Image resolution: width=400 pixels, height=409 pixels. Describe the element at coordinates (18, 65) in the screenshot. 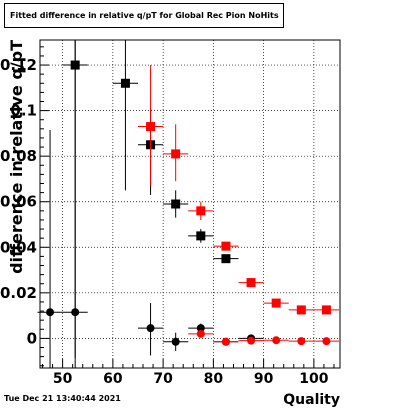

I see `y-tick-label: 0.12` at that location.